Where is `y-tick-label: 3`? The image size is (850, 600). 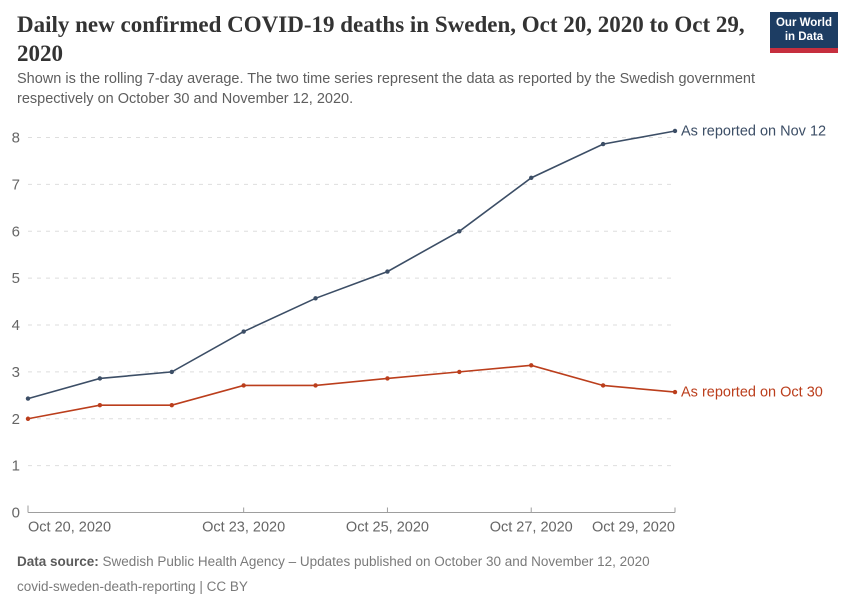
y-tick-label: 3 is located at coordinates (16, 372).